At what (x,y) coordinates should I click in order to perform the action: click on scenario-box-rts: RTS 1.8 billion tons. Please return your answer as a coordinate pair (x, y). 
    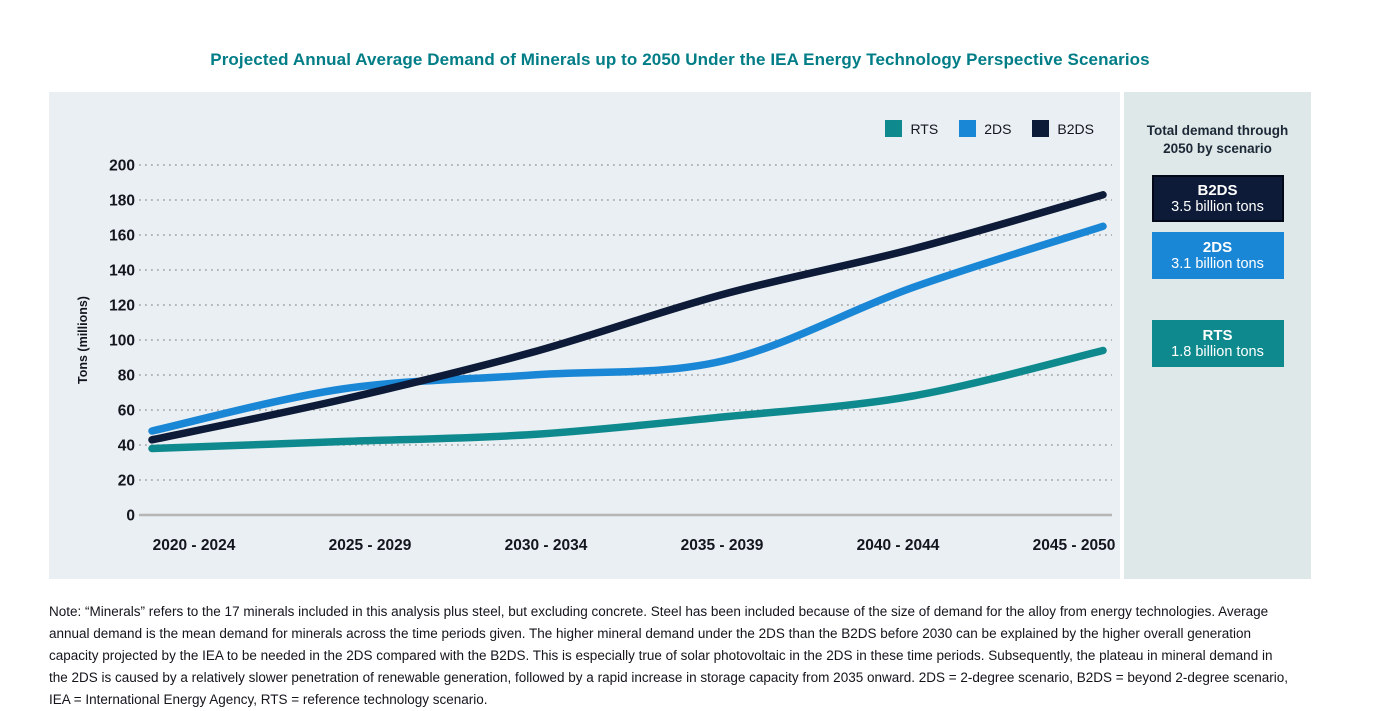
    Looking at the image, I should click on (1217, 344).